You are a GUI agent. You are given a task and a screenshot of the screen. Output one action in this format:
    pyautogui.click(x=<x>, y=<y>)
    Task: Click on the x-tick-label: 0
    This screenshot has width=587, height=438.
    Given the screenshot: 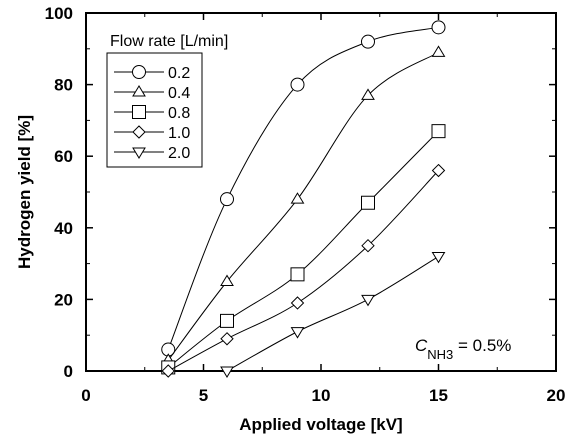 What is the action you would take?
    pyautogui.click(x=85, y=395)
    